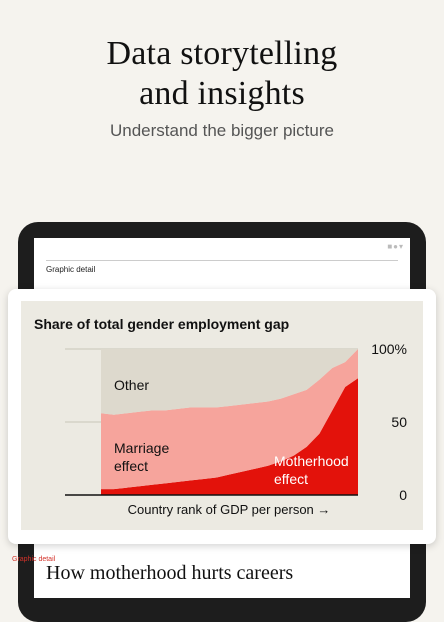  I want to click on y-tick-label: 0, so click(403, 495).